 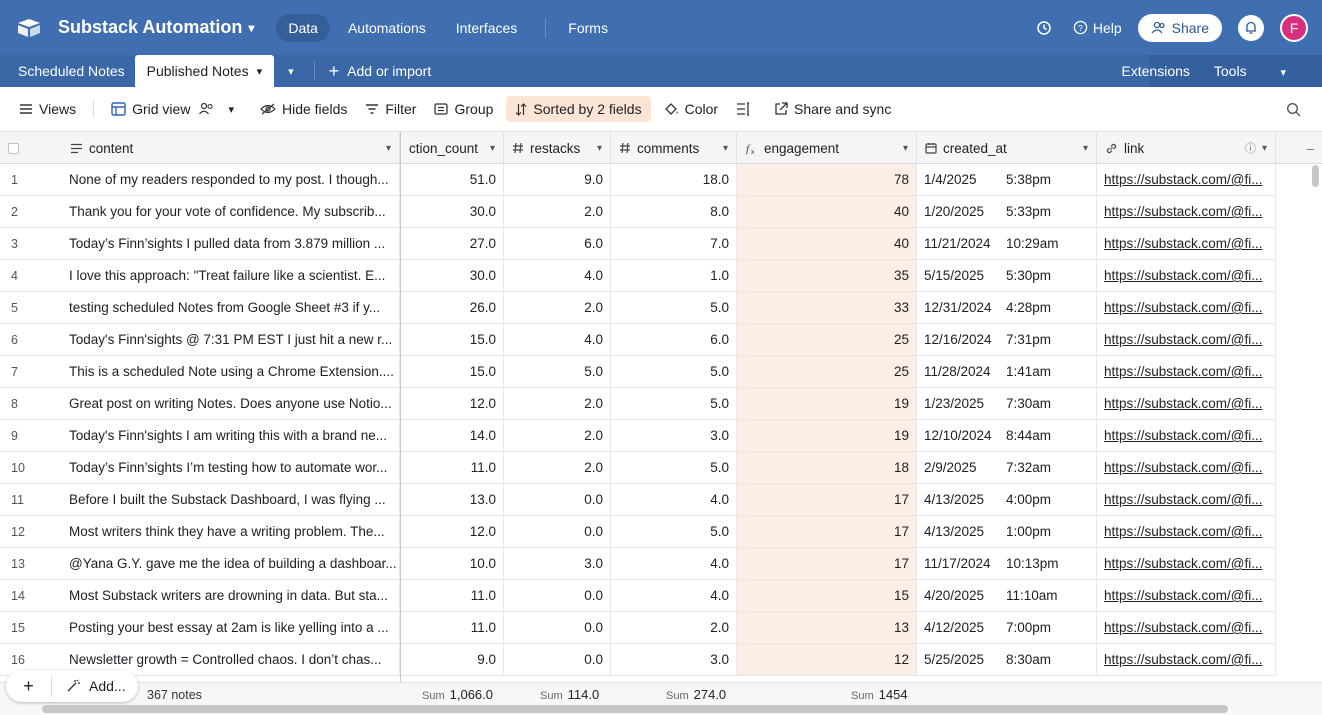 I want to click on cell-engagement: 12, so click(x=827, y=659).